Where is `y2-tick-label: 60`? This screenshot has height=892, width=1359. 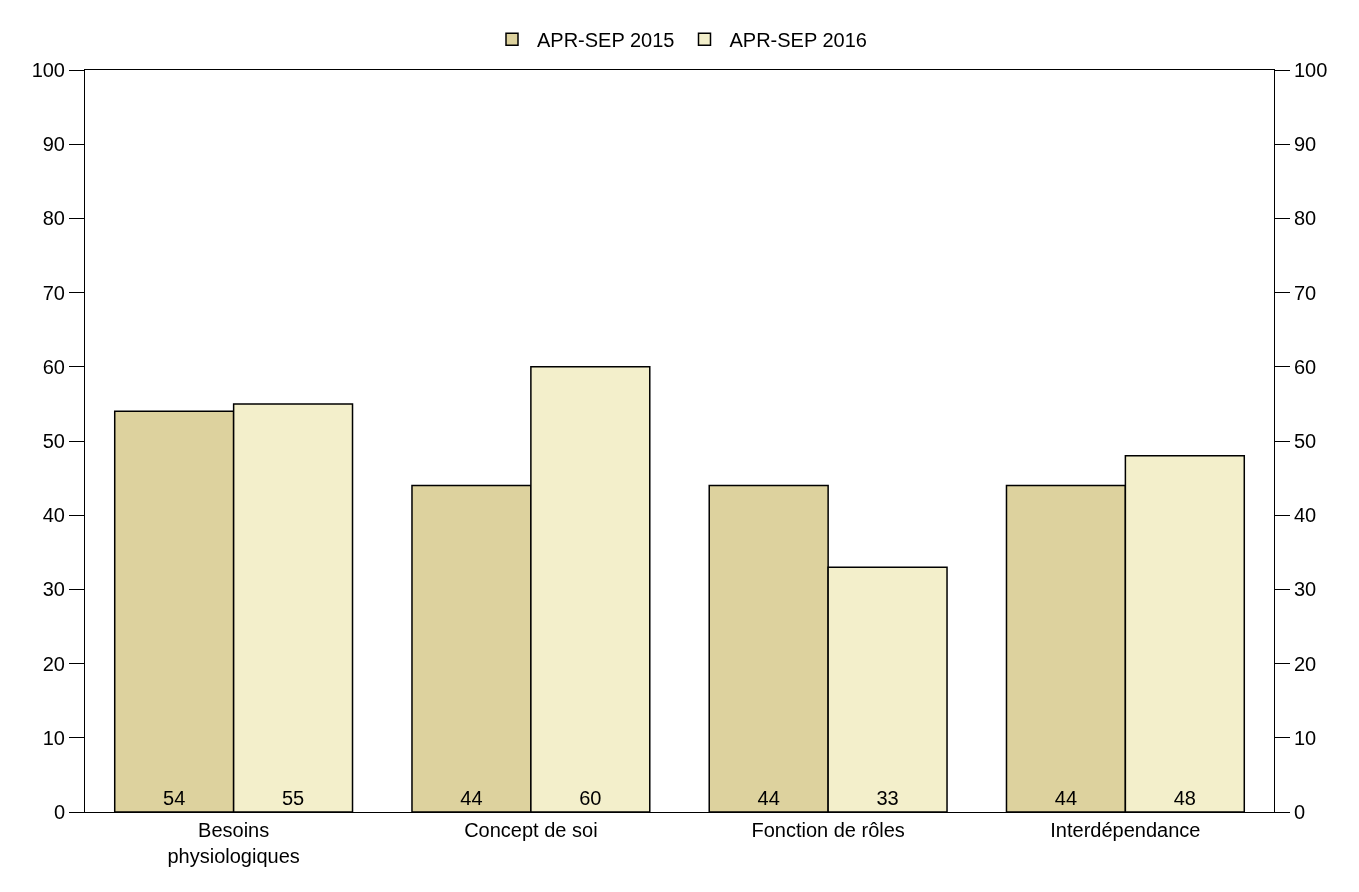 y2-tick-label: 60 is located at coordinates (1305, 366).